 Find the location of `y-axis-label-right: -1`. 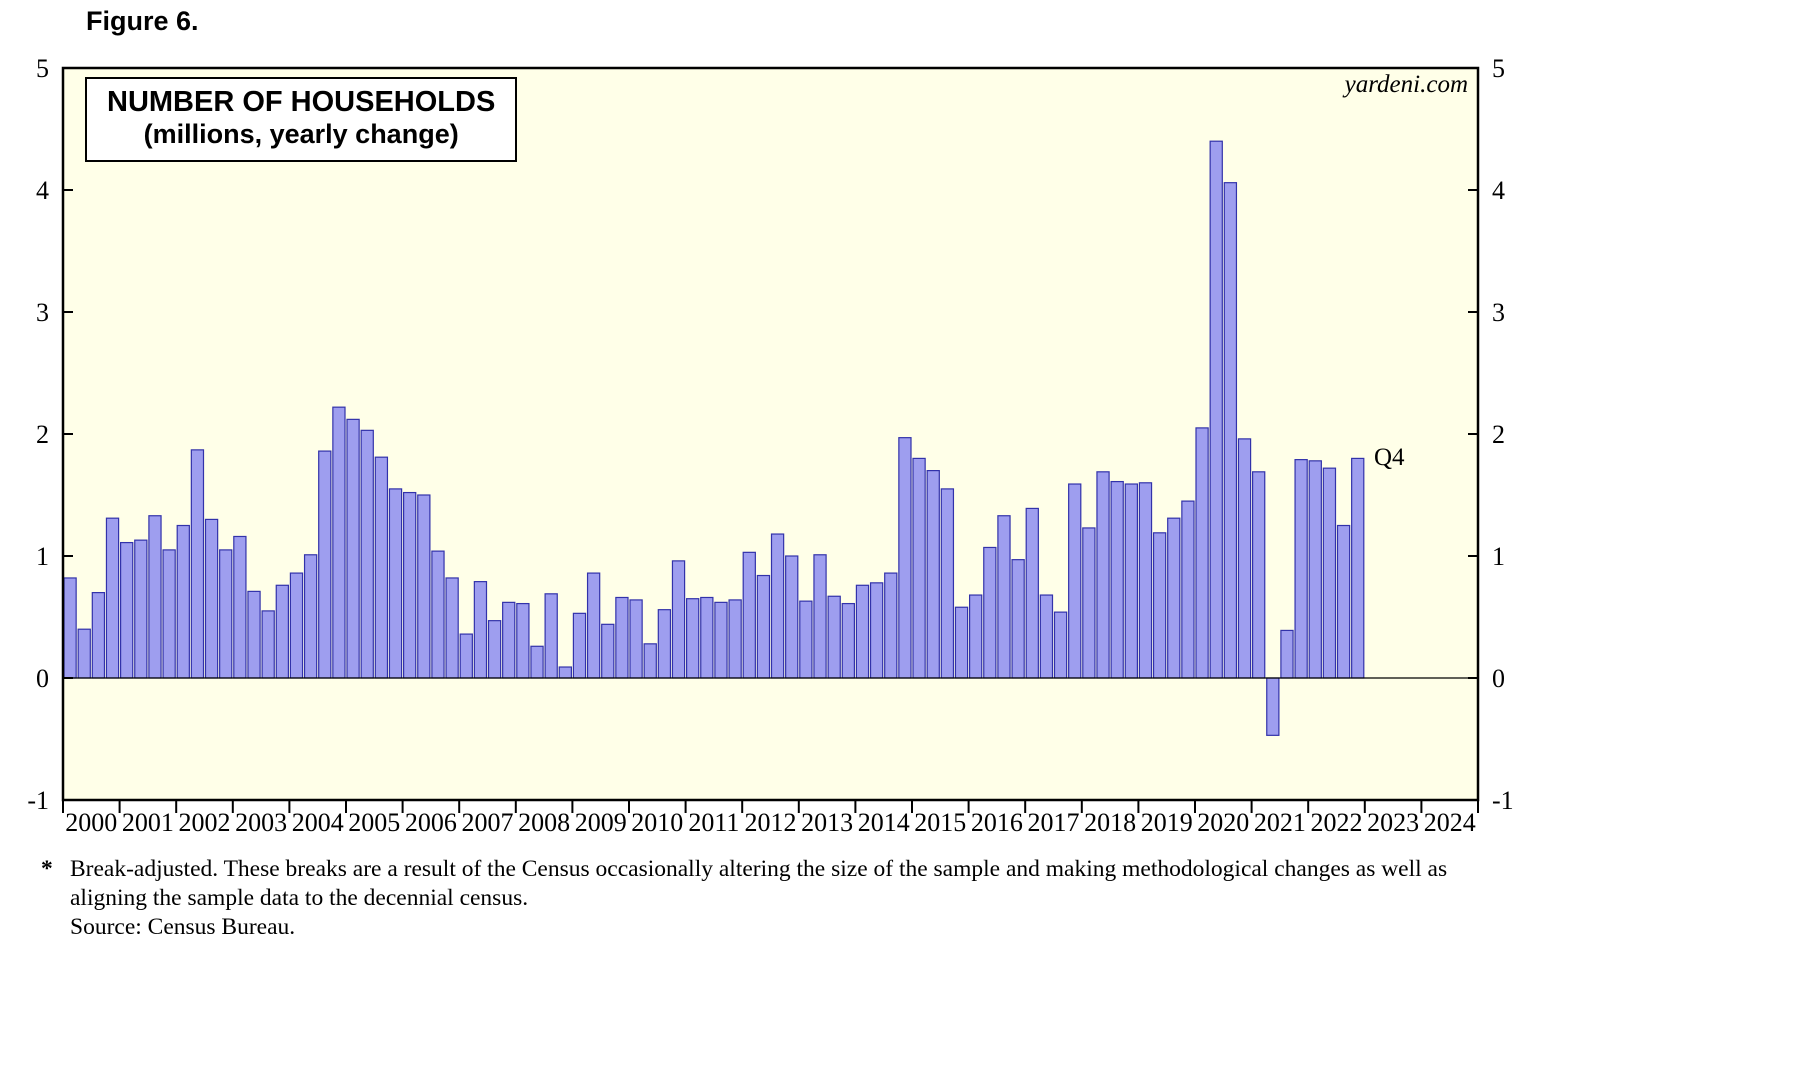

y-axis-label-right: -1 is located at coordinates (1503, 800).